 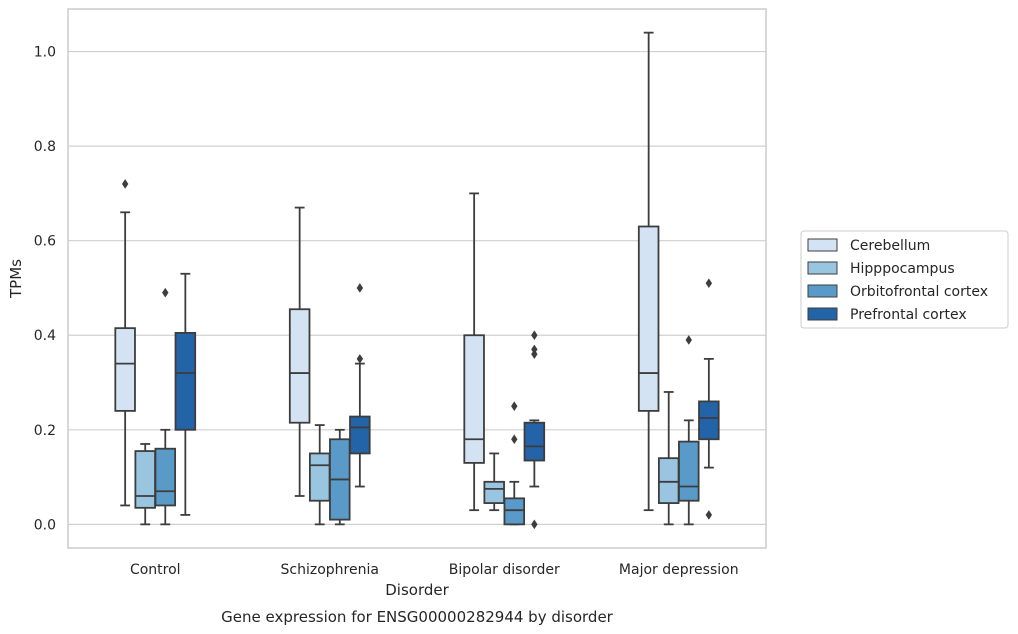 What do you see at coordinates (890, 246) in the screenshot?
I see `legend-label: Cerebellum` at bounding box center [890, 246].